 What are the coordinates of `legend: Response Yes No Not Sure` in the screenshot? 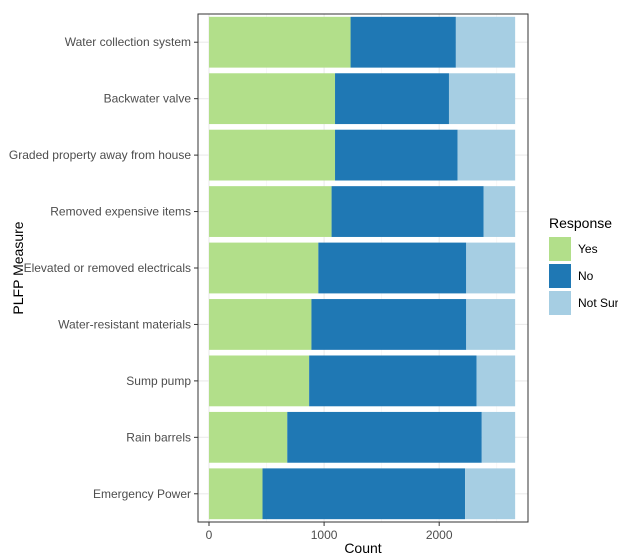 It's located at (583, 265).